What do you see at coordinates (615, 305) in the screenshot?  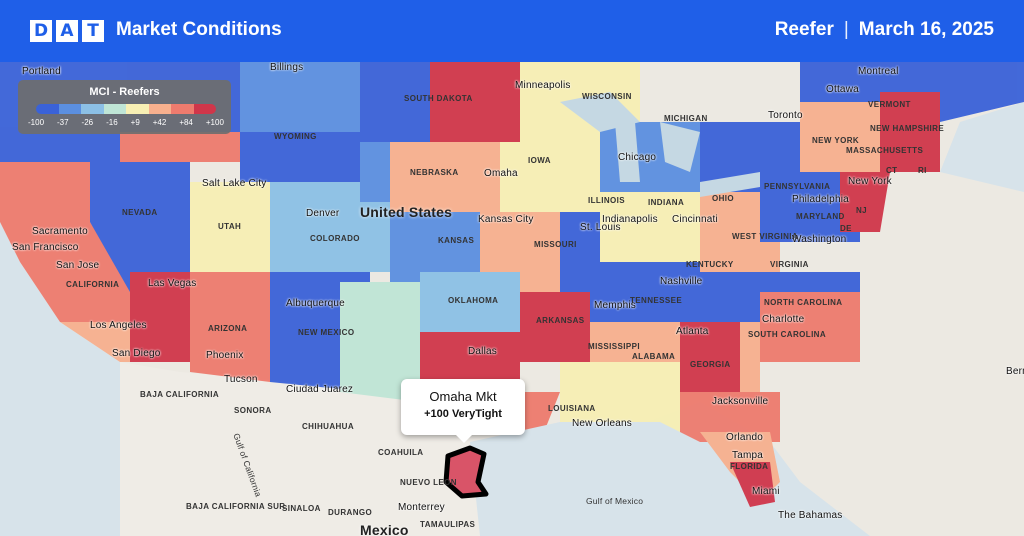 I see `city-label-memphis: Memphis` at bounding box center [615, 305].